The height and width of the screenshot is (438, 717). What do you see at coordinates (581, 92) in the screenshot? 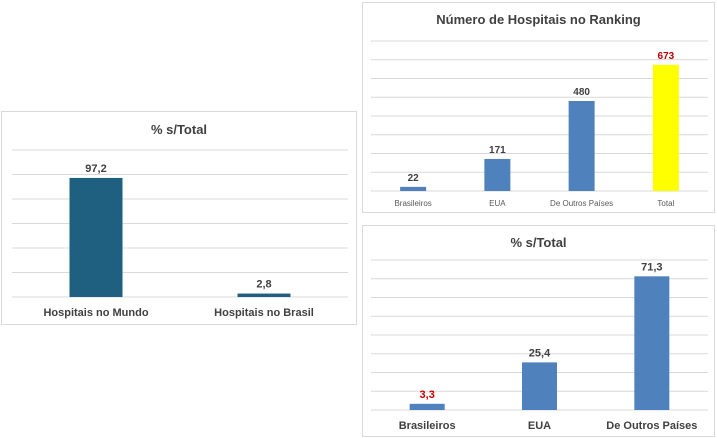
I see `data-label: 480` at bounding box center [581, 92].